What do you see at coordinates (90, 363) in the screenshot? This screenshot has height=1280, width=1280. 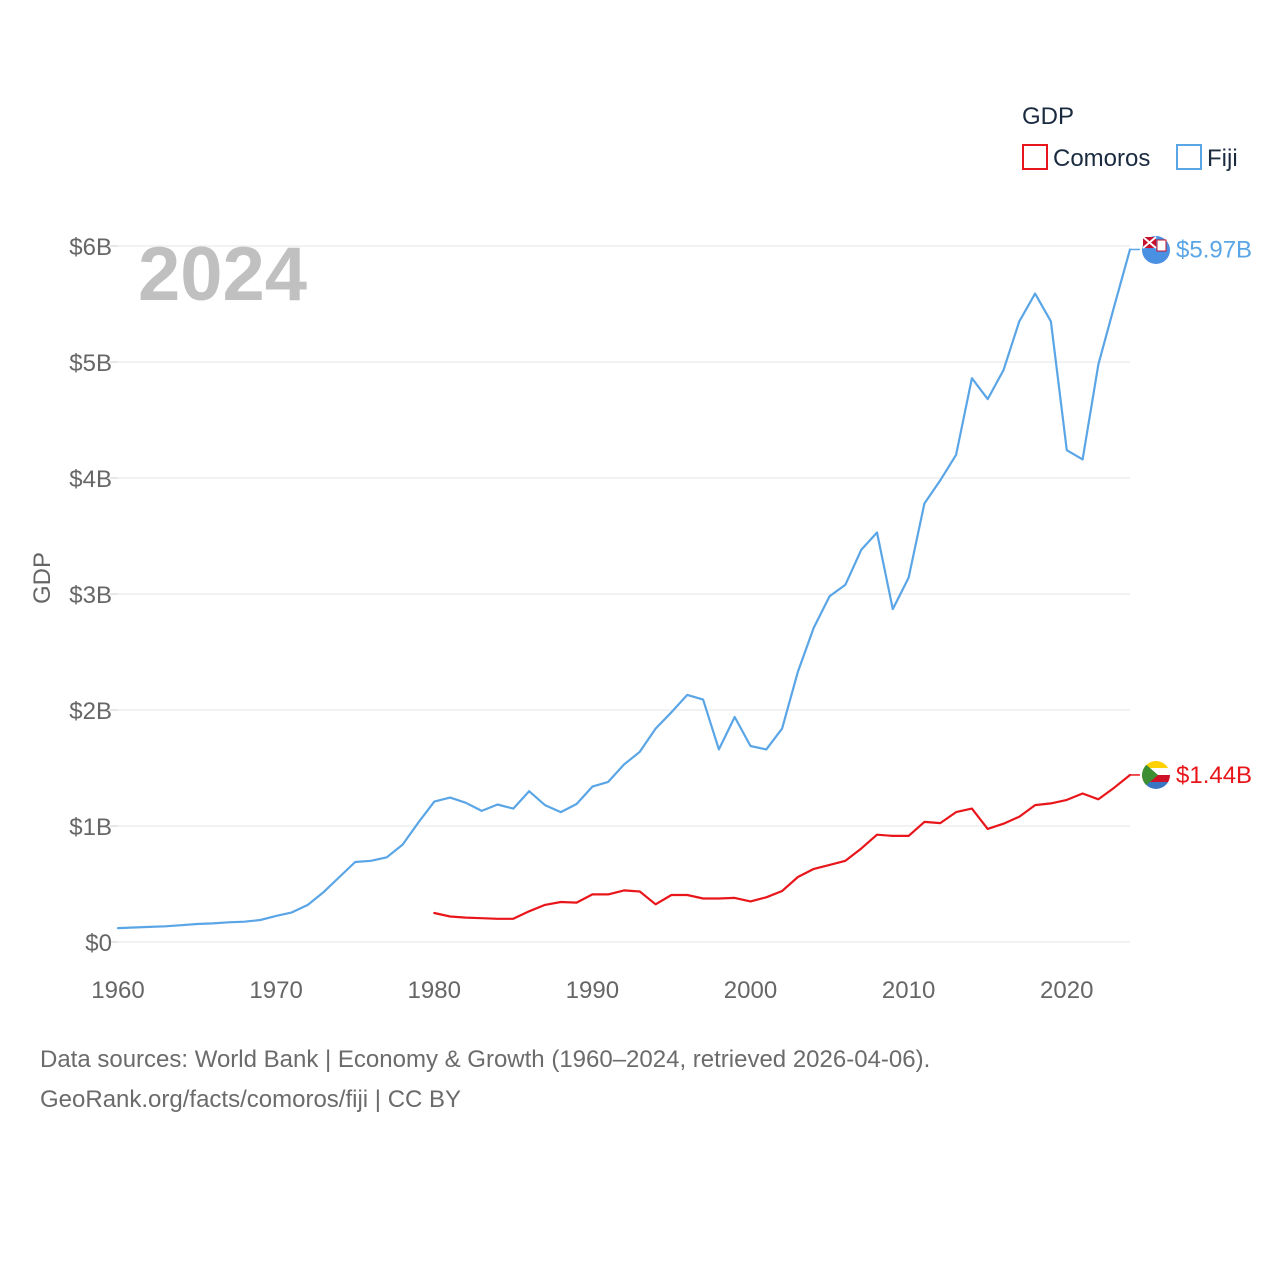 I see `y-tick-label: $5B` at bounding box center [90, 363].